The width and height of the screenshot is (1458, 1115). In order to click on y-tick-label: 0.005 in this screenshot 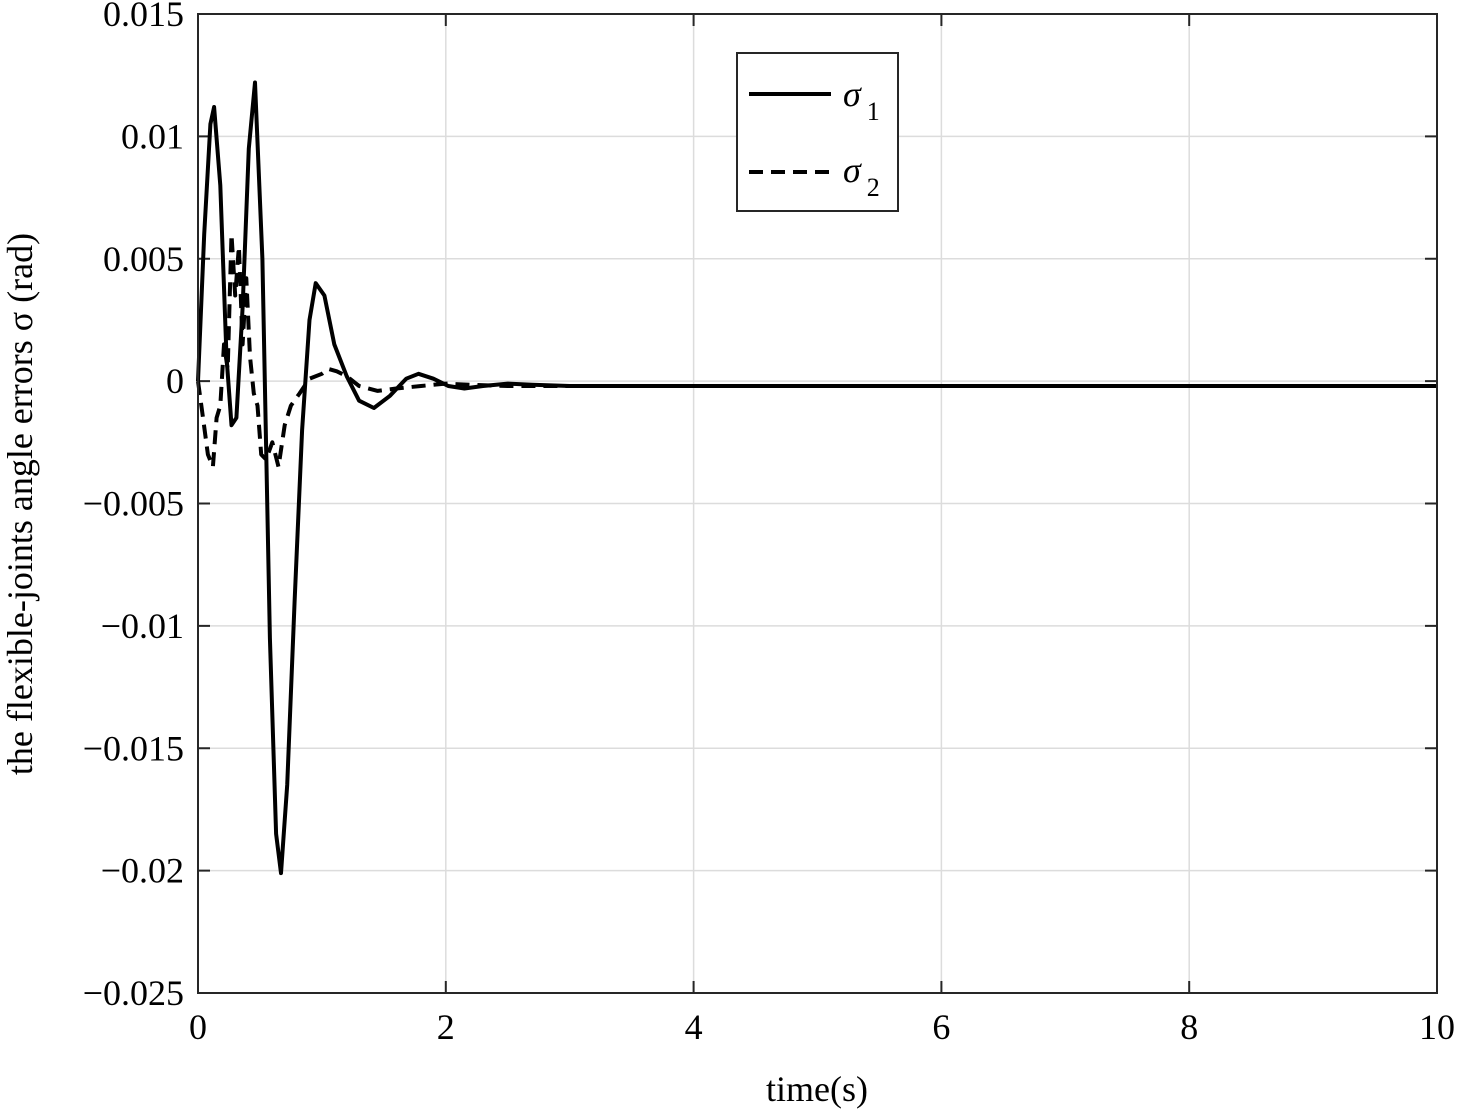, I will do `click(143, 259)`.